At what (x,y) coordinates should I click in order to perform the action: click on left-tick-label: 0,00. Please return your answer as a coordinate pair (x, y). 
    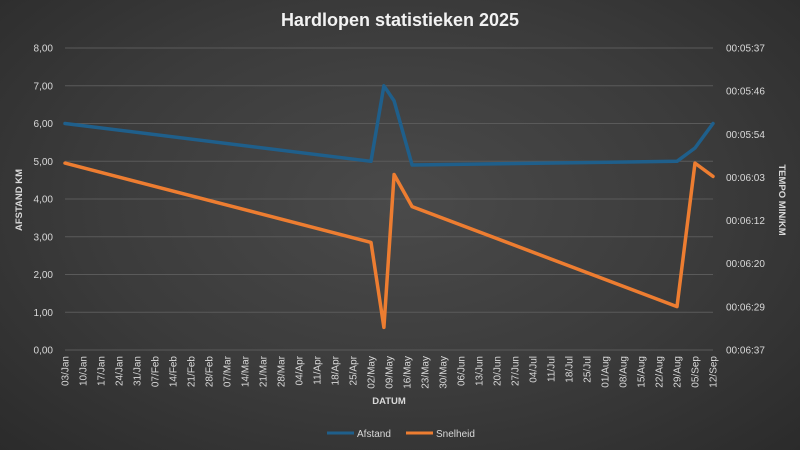
    Looking at the image, I should click on (44, 351).